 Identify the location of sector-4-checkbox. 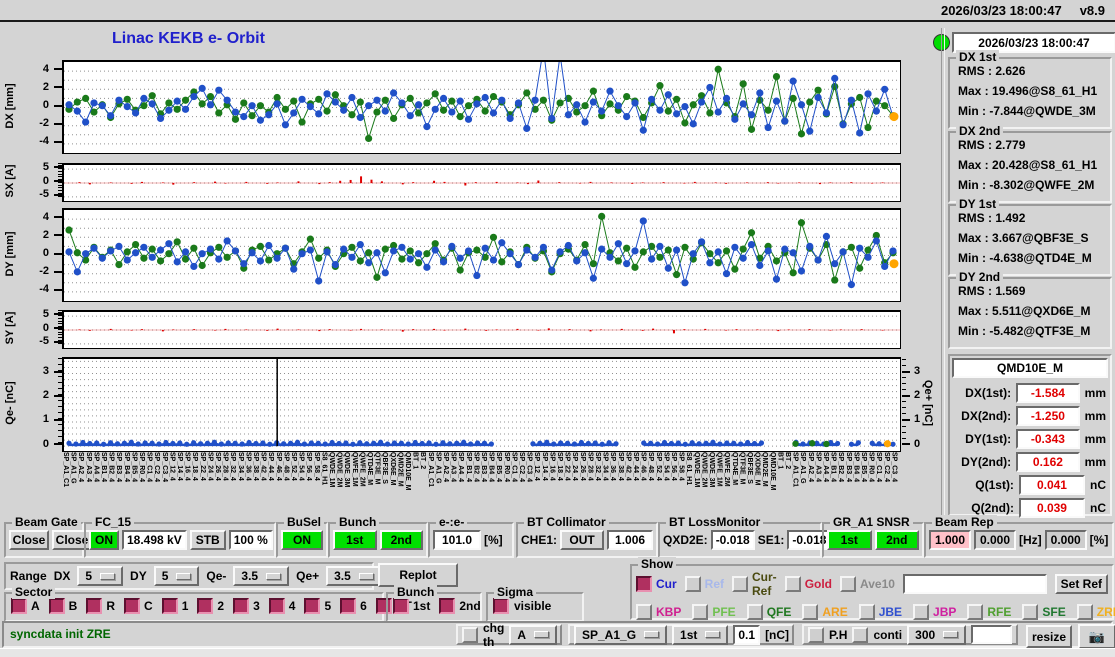
(276, 606).